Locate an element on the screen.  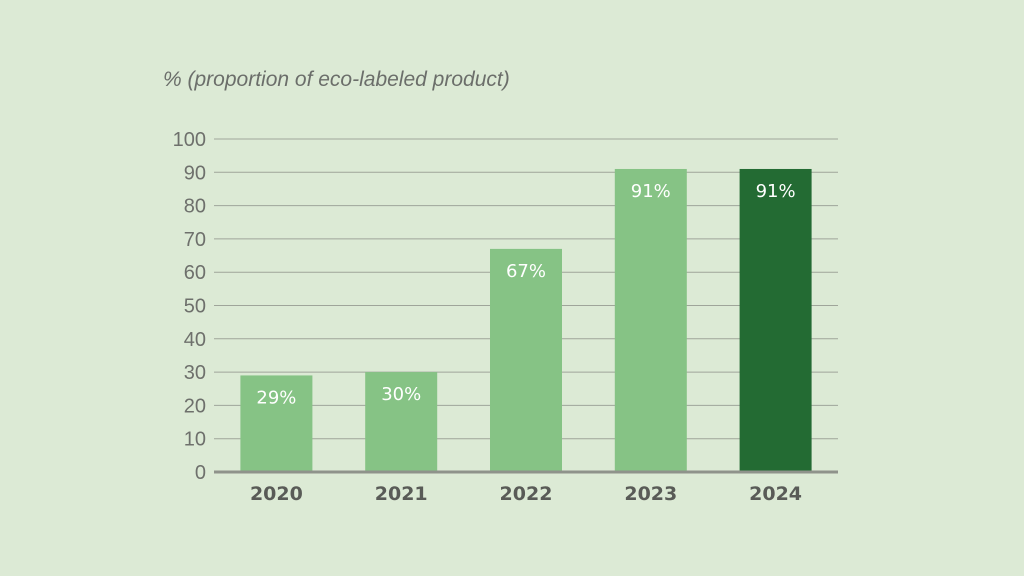
bar-value-label: 67% is located at coordinates (526, 271).